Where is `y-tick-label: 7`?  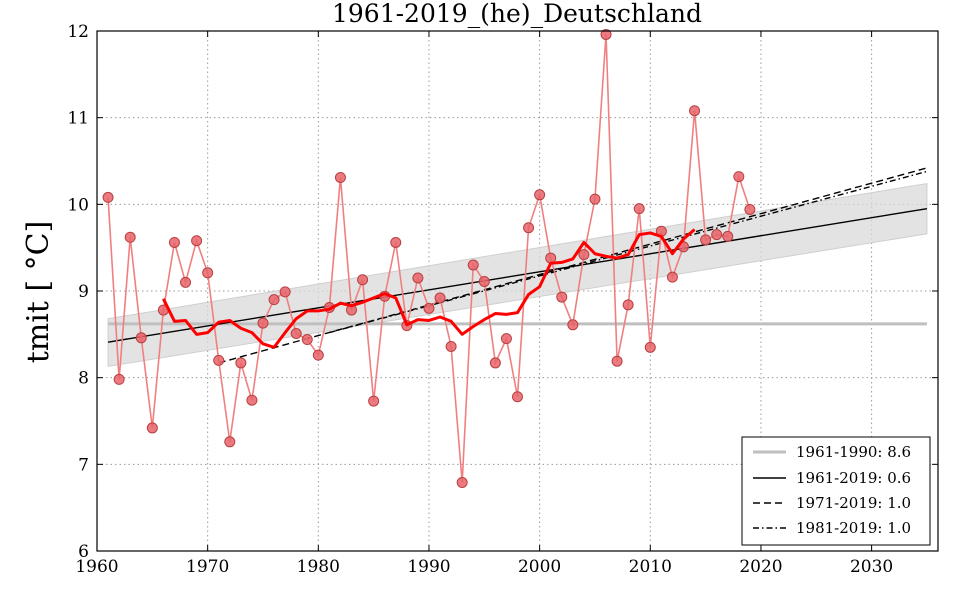
y-tick-label: 7 is located at coordinates (83, 465).